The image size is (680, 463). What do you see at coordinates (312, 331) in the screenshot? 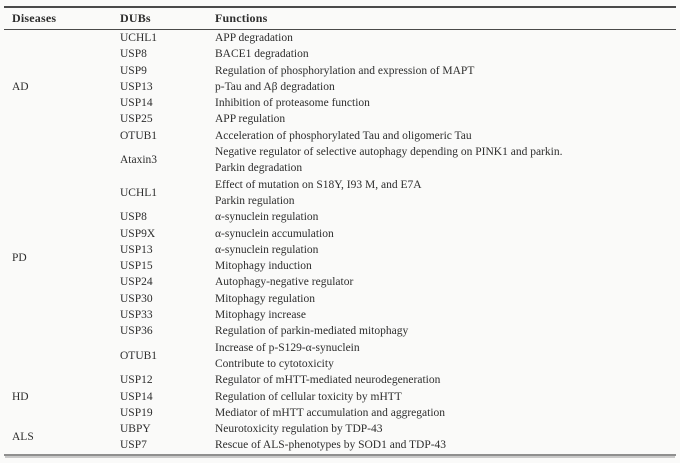
I see `function-line: Regulation of parkin-mediated mitophagy` at bounding box center [312, 331].